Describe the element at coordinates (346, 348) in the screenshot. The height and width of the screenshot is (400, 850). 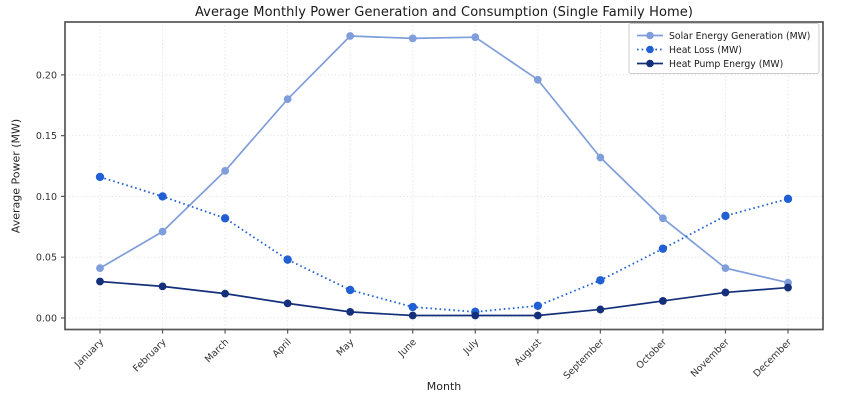
I see `x-tick-label: May` at that location.